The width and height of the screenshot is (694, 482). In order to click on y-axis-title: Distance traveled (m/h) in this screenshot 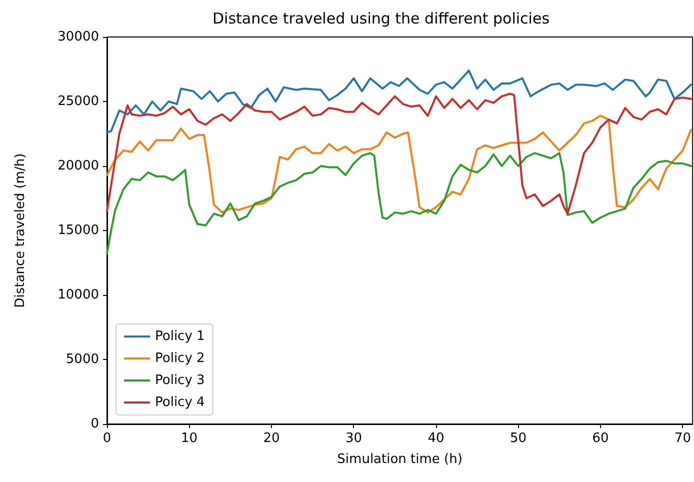, I will do `click(20, 230)`.